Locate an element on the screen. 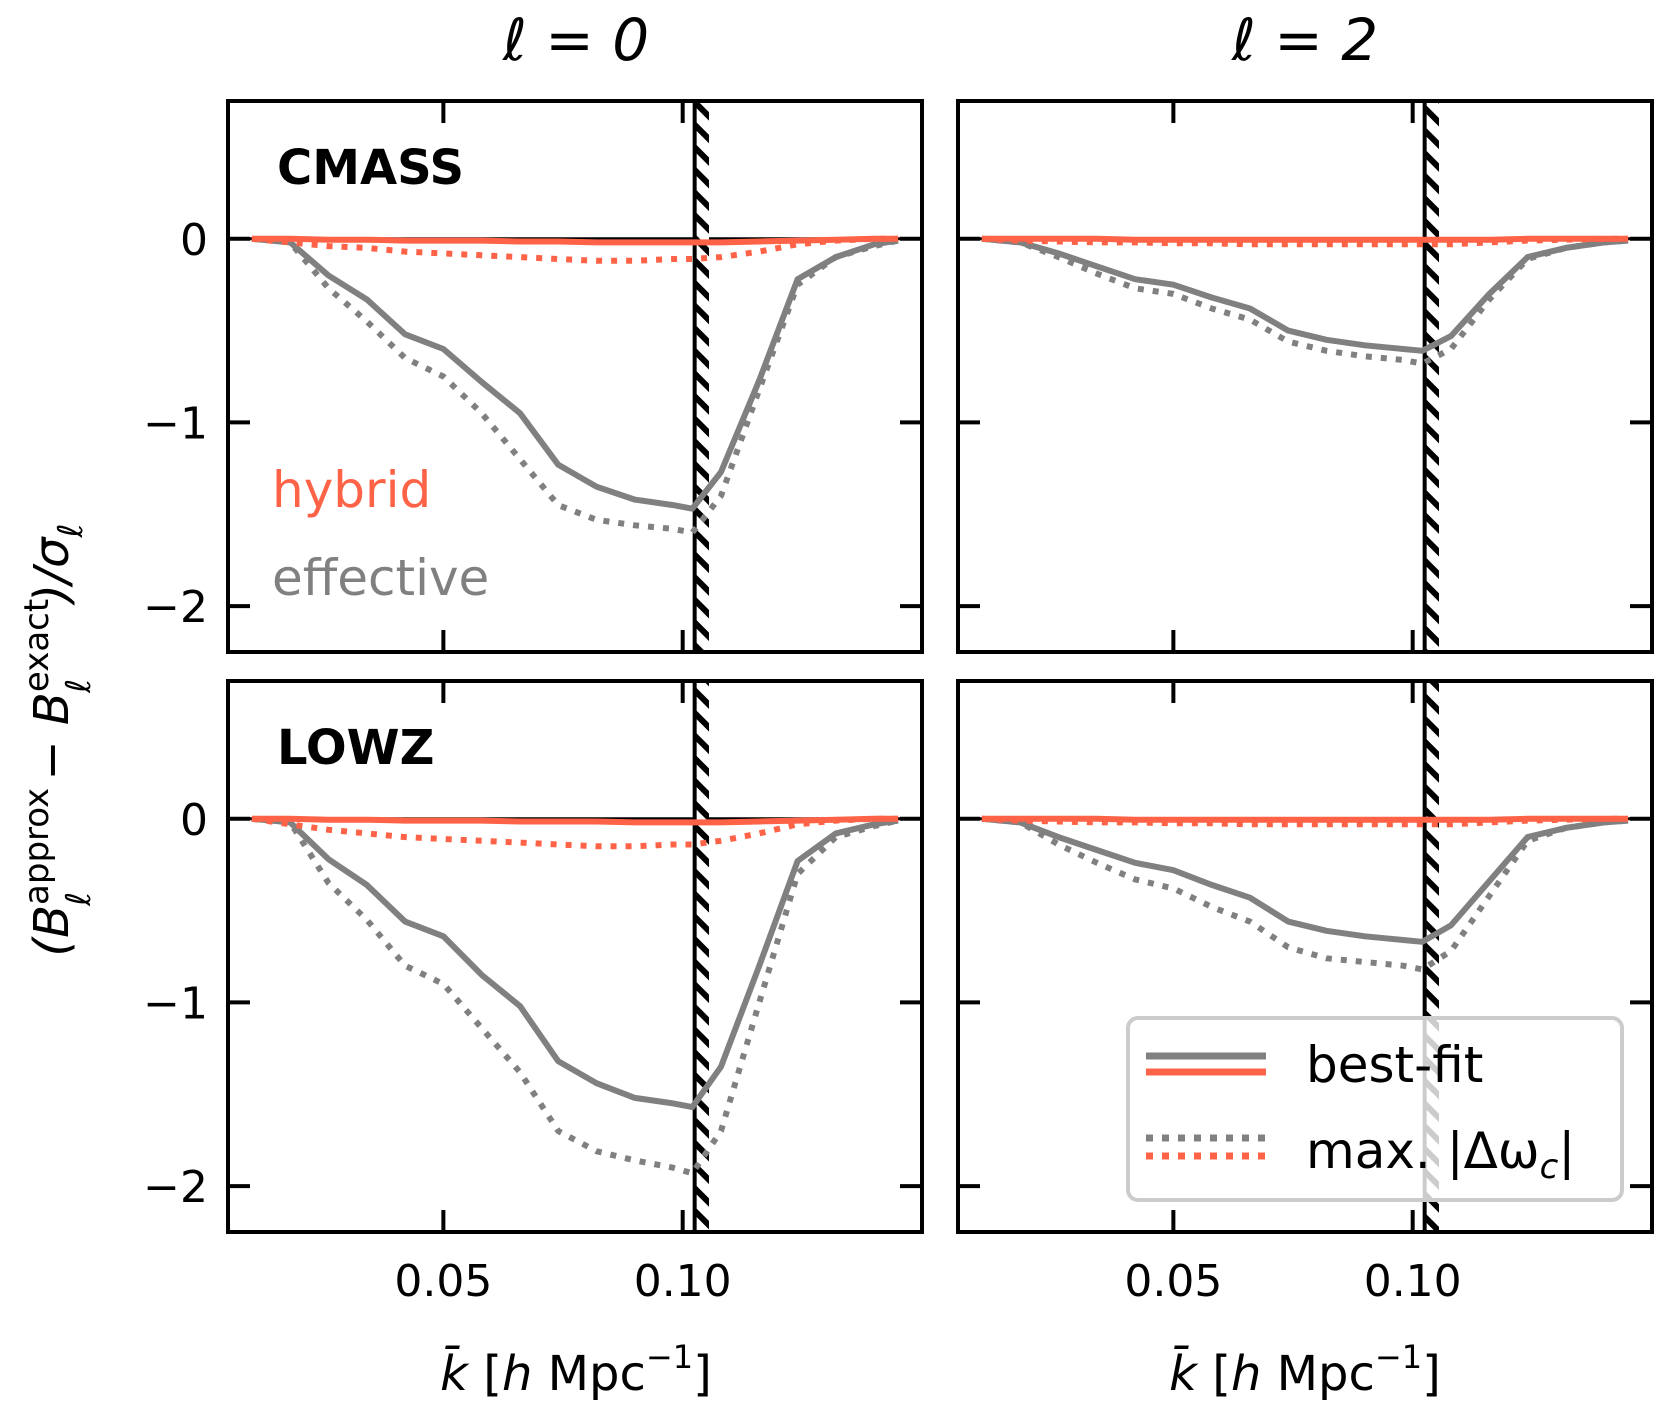 The height and width of the screenshot is (1414, 1658). legend-label-bestfit: best-fit is located at coordinates (1394, 1065).